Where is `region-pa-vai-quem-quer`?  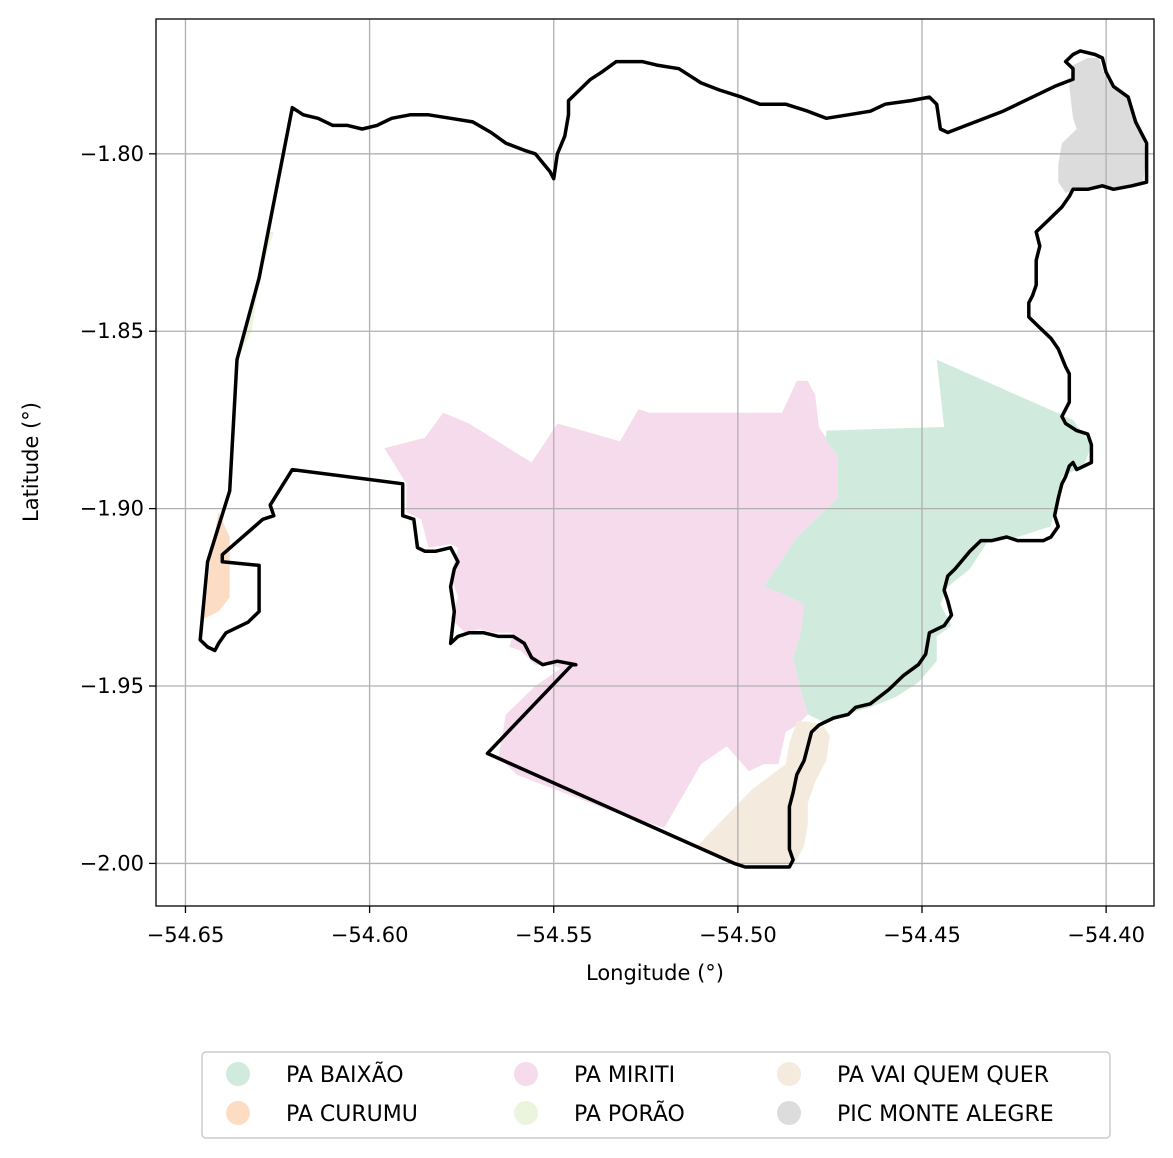 region-pa-vai-quem-quer is located at coordinates (763, 792).